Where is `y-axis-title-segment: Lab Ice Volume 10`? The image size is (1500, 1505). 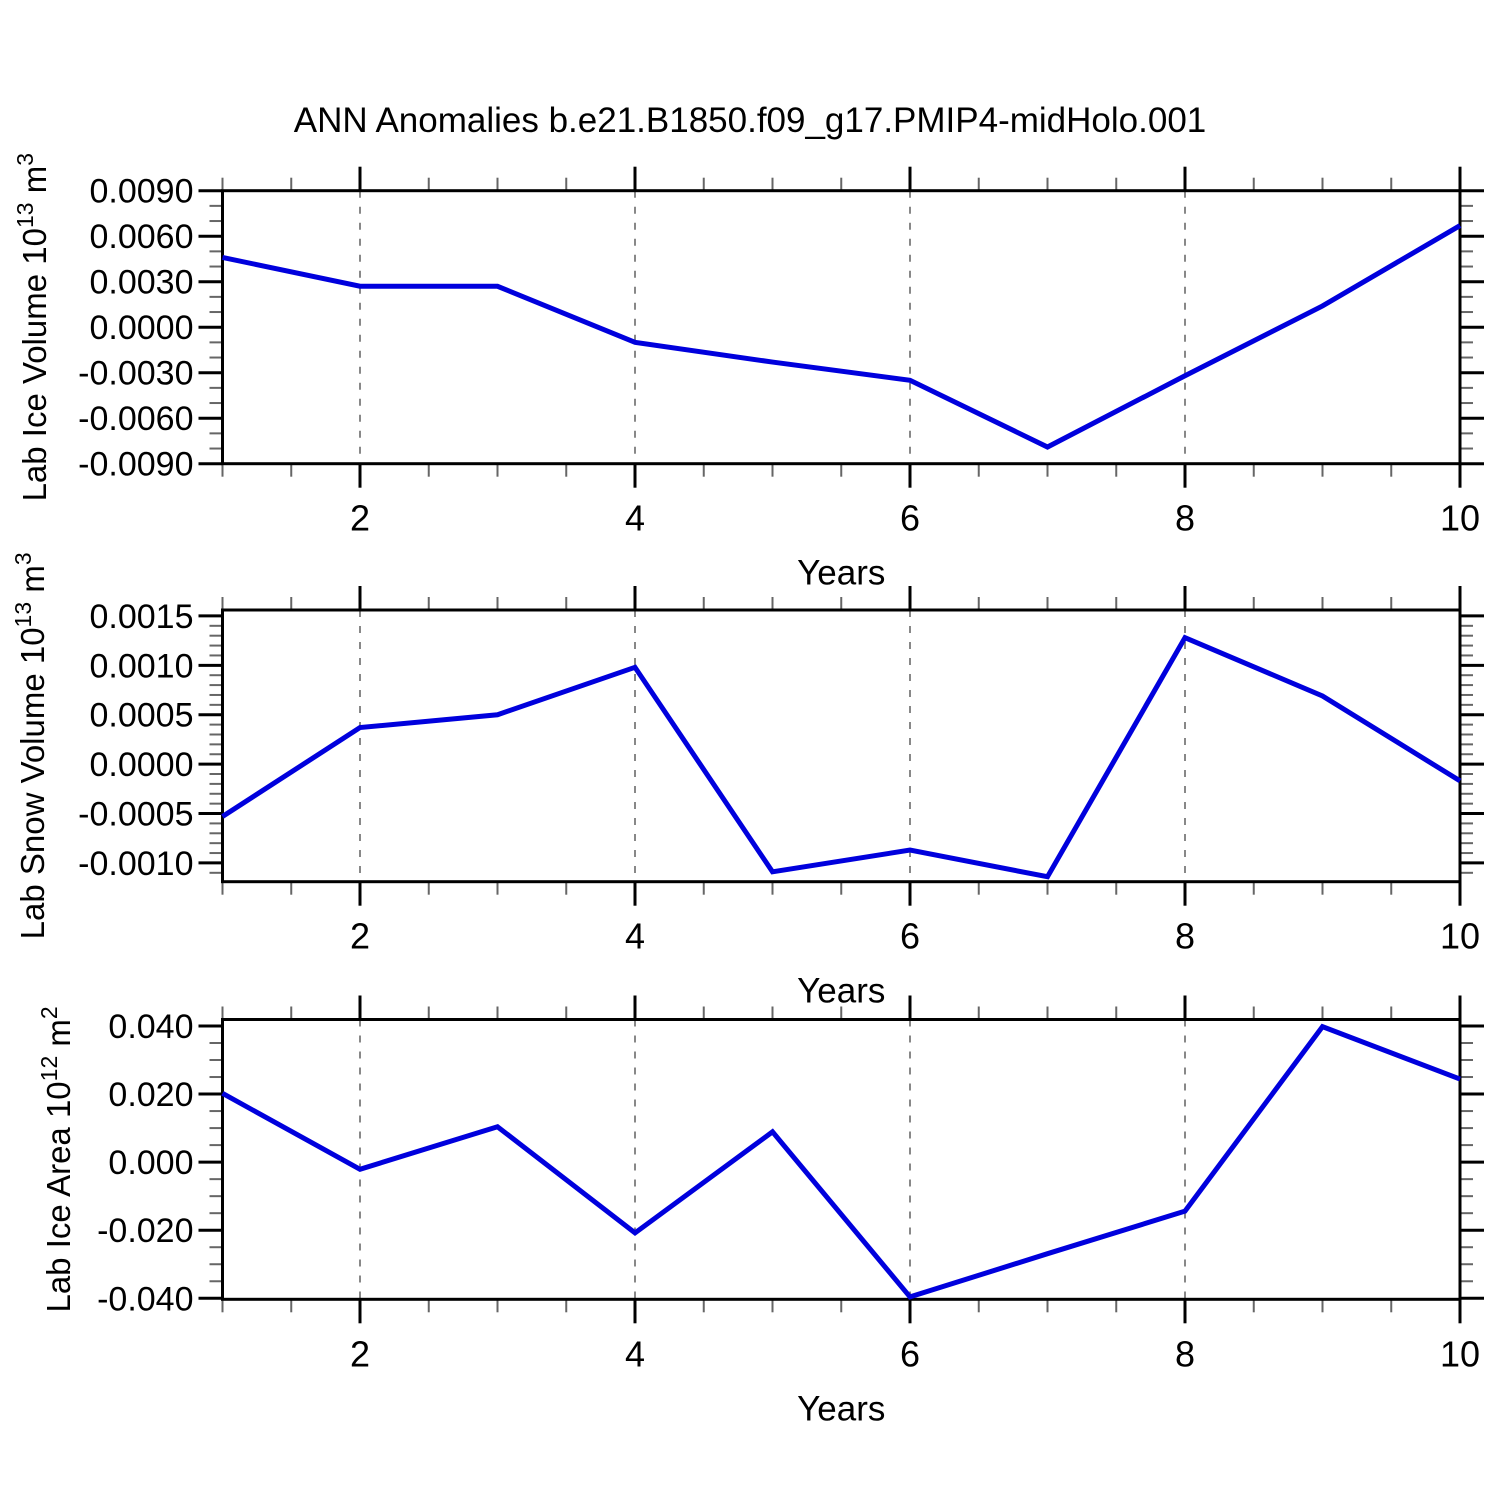
y-axis-title-segment: Lab Ice Volume 10 is located at coordinates (34, 364).